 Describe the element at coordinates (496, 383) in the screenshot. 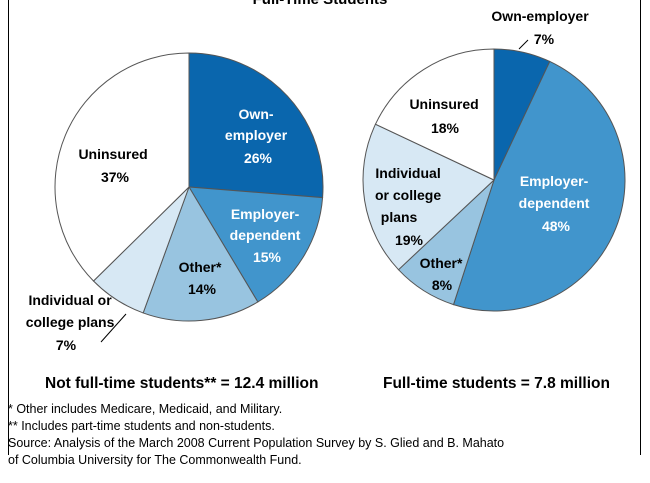

I see `right-chart-title: Full-time students = 7.8 million` at that location.